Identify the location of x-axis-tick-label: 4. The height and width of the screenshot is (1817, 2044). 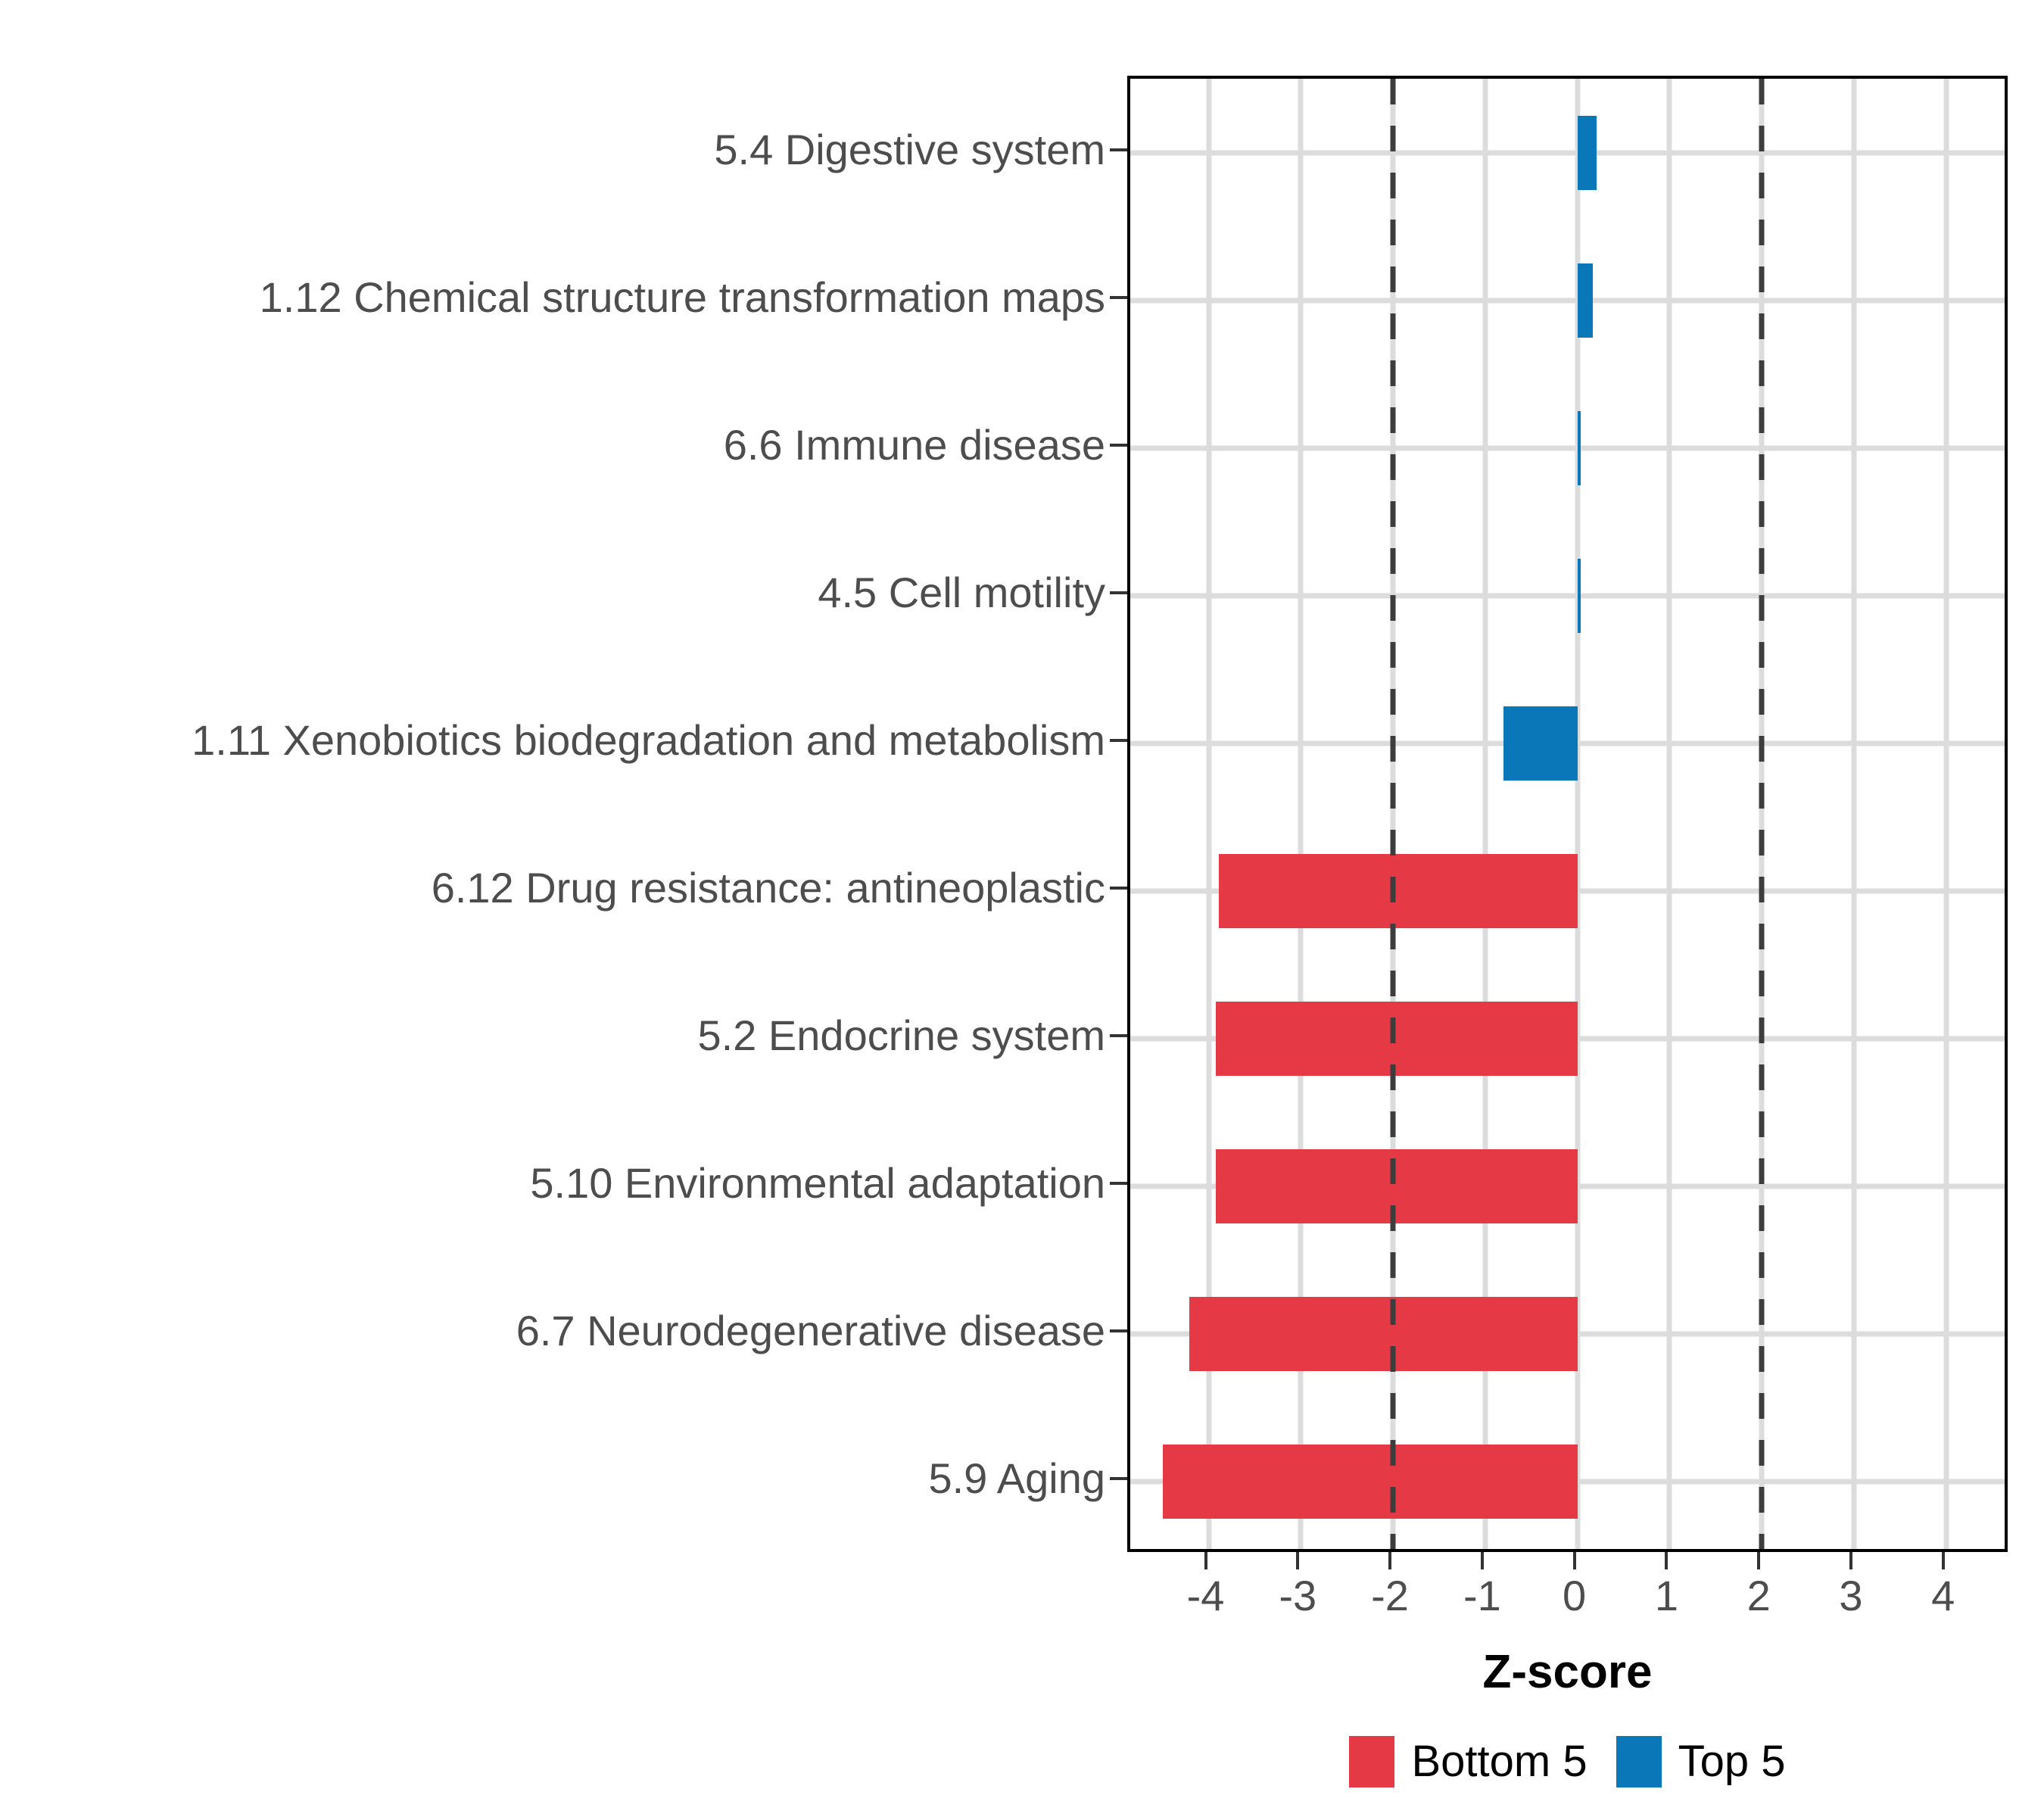
(1943, 1595).